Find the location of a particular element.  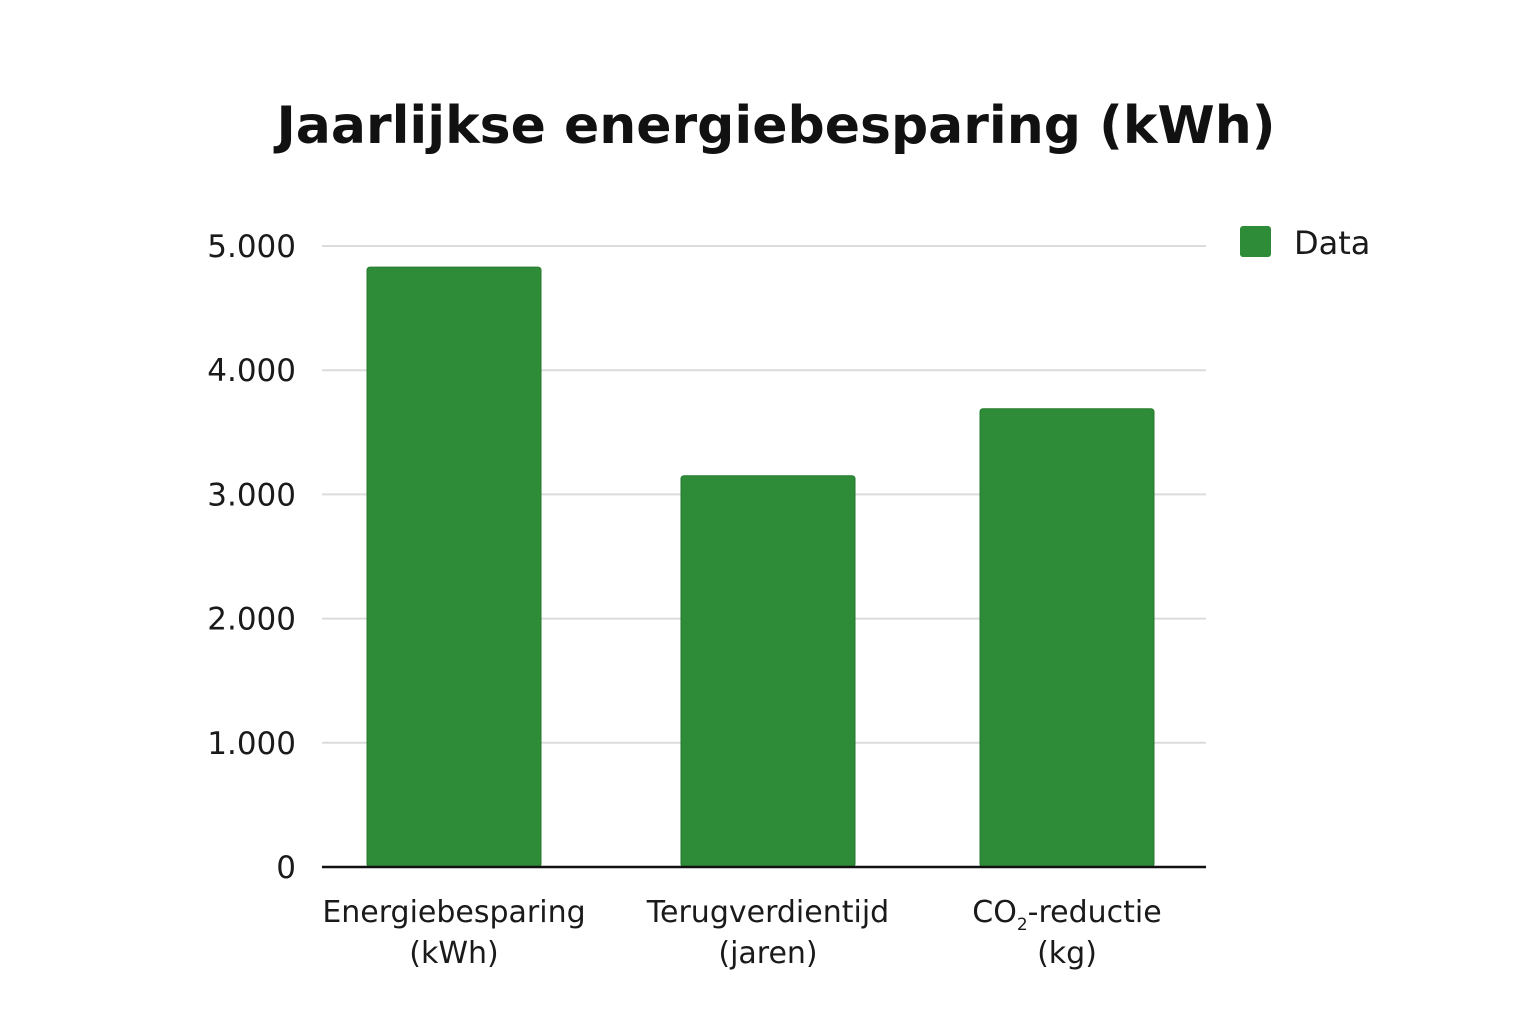

x-tick-label: (kg) is located at coordinates (1067, 953).